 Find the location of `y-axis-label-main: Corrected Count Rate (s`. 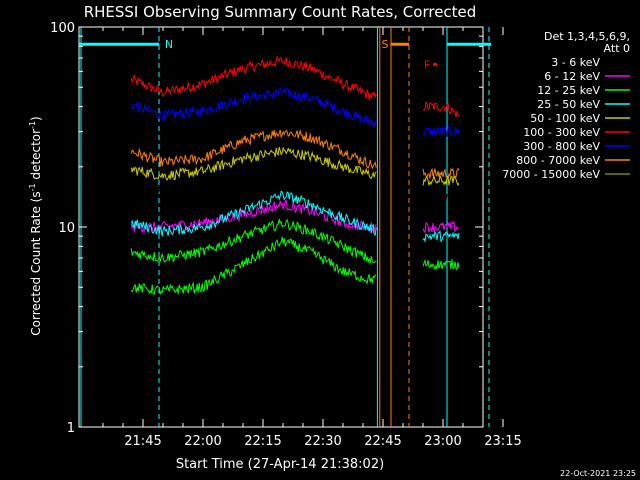

y-axis-label-main: Corrected Count Rate (s is located at coordinates (36, 263).